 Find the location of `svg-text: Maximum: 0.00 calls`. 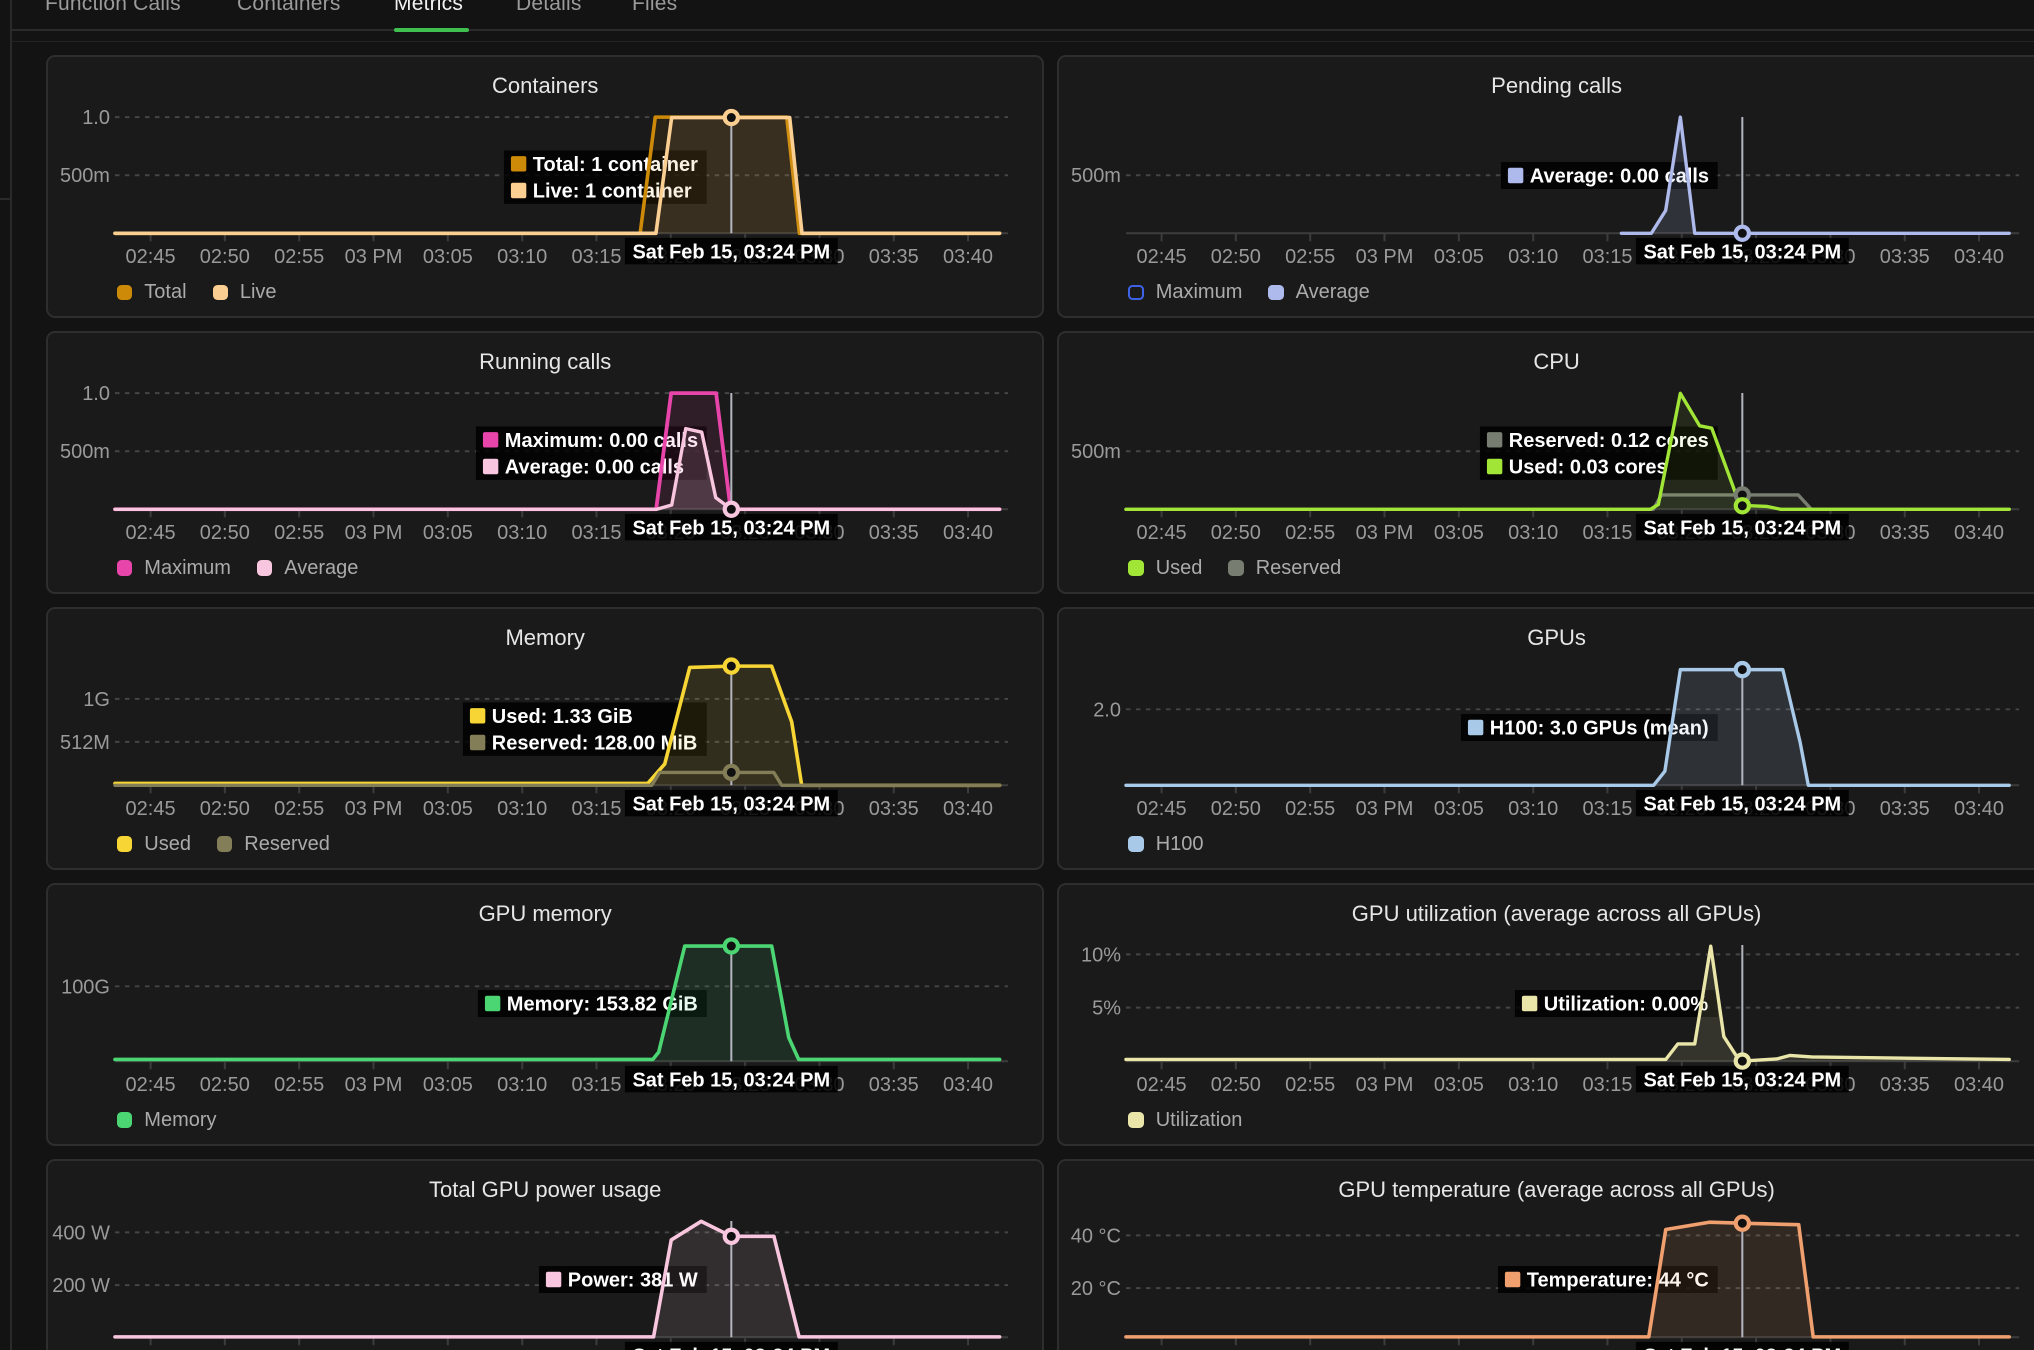

svg-text: Maximum: 0.00 calls is located at coordinates (601, 441).